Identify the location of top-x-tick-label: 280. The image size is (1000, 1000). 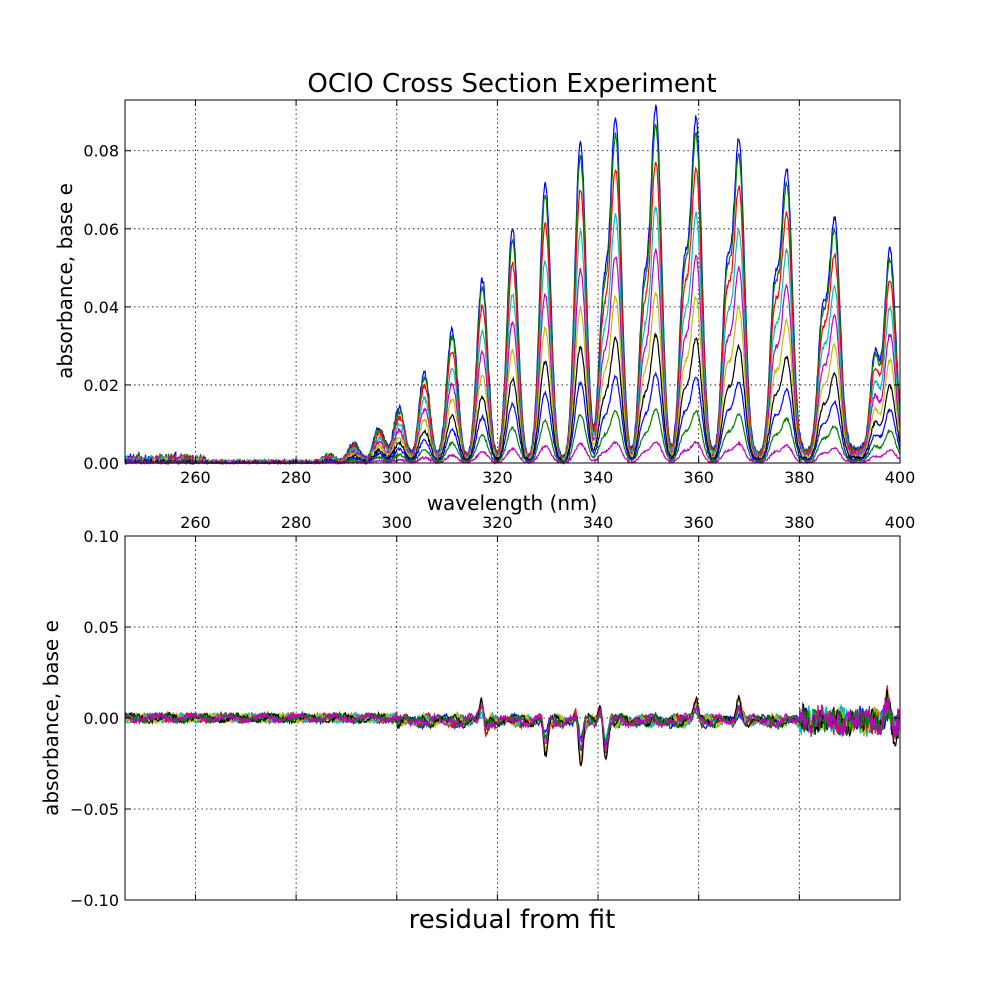
(296, 477).